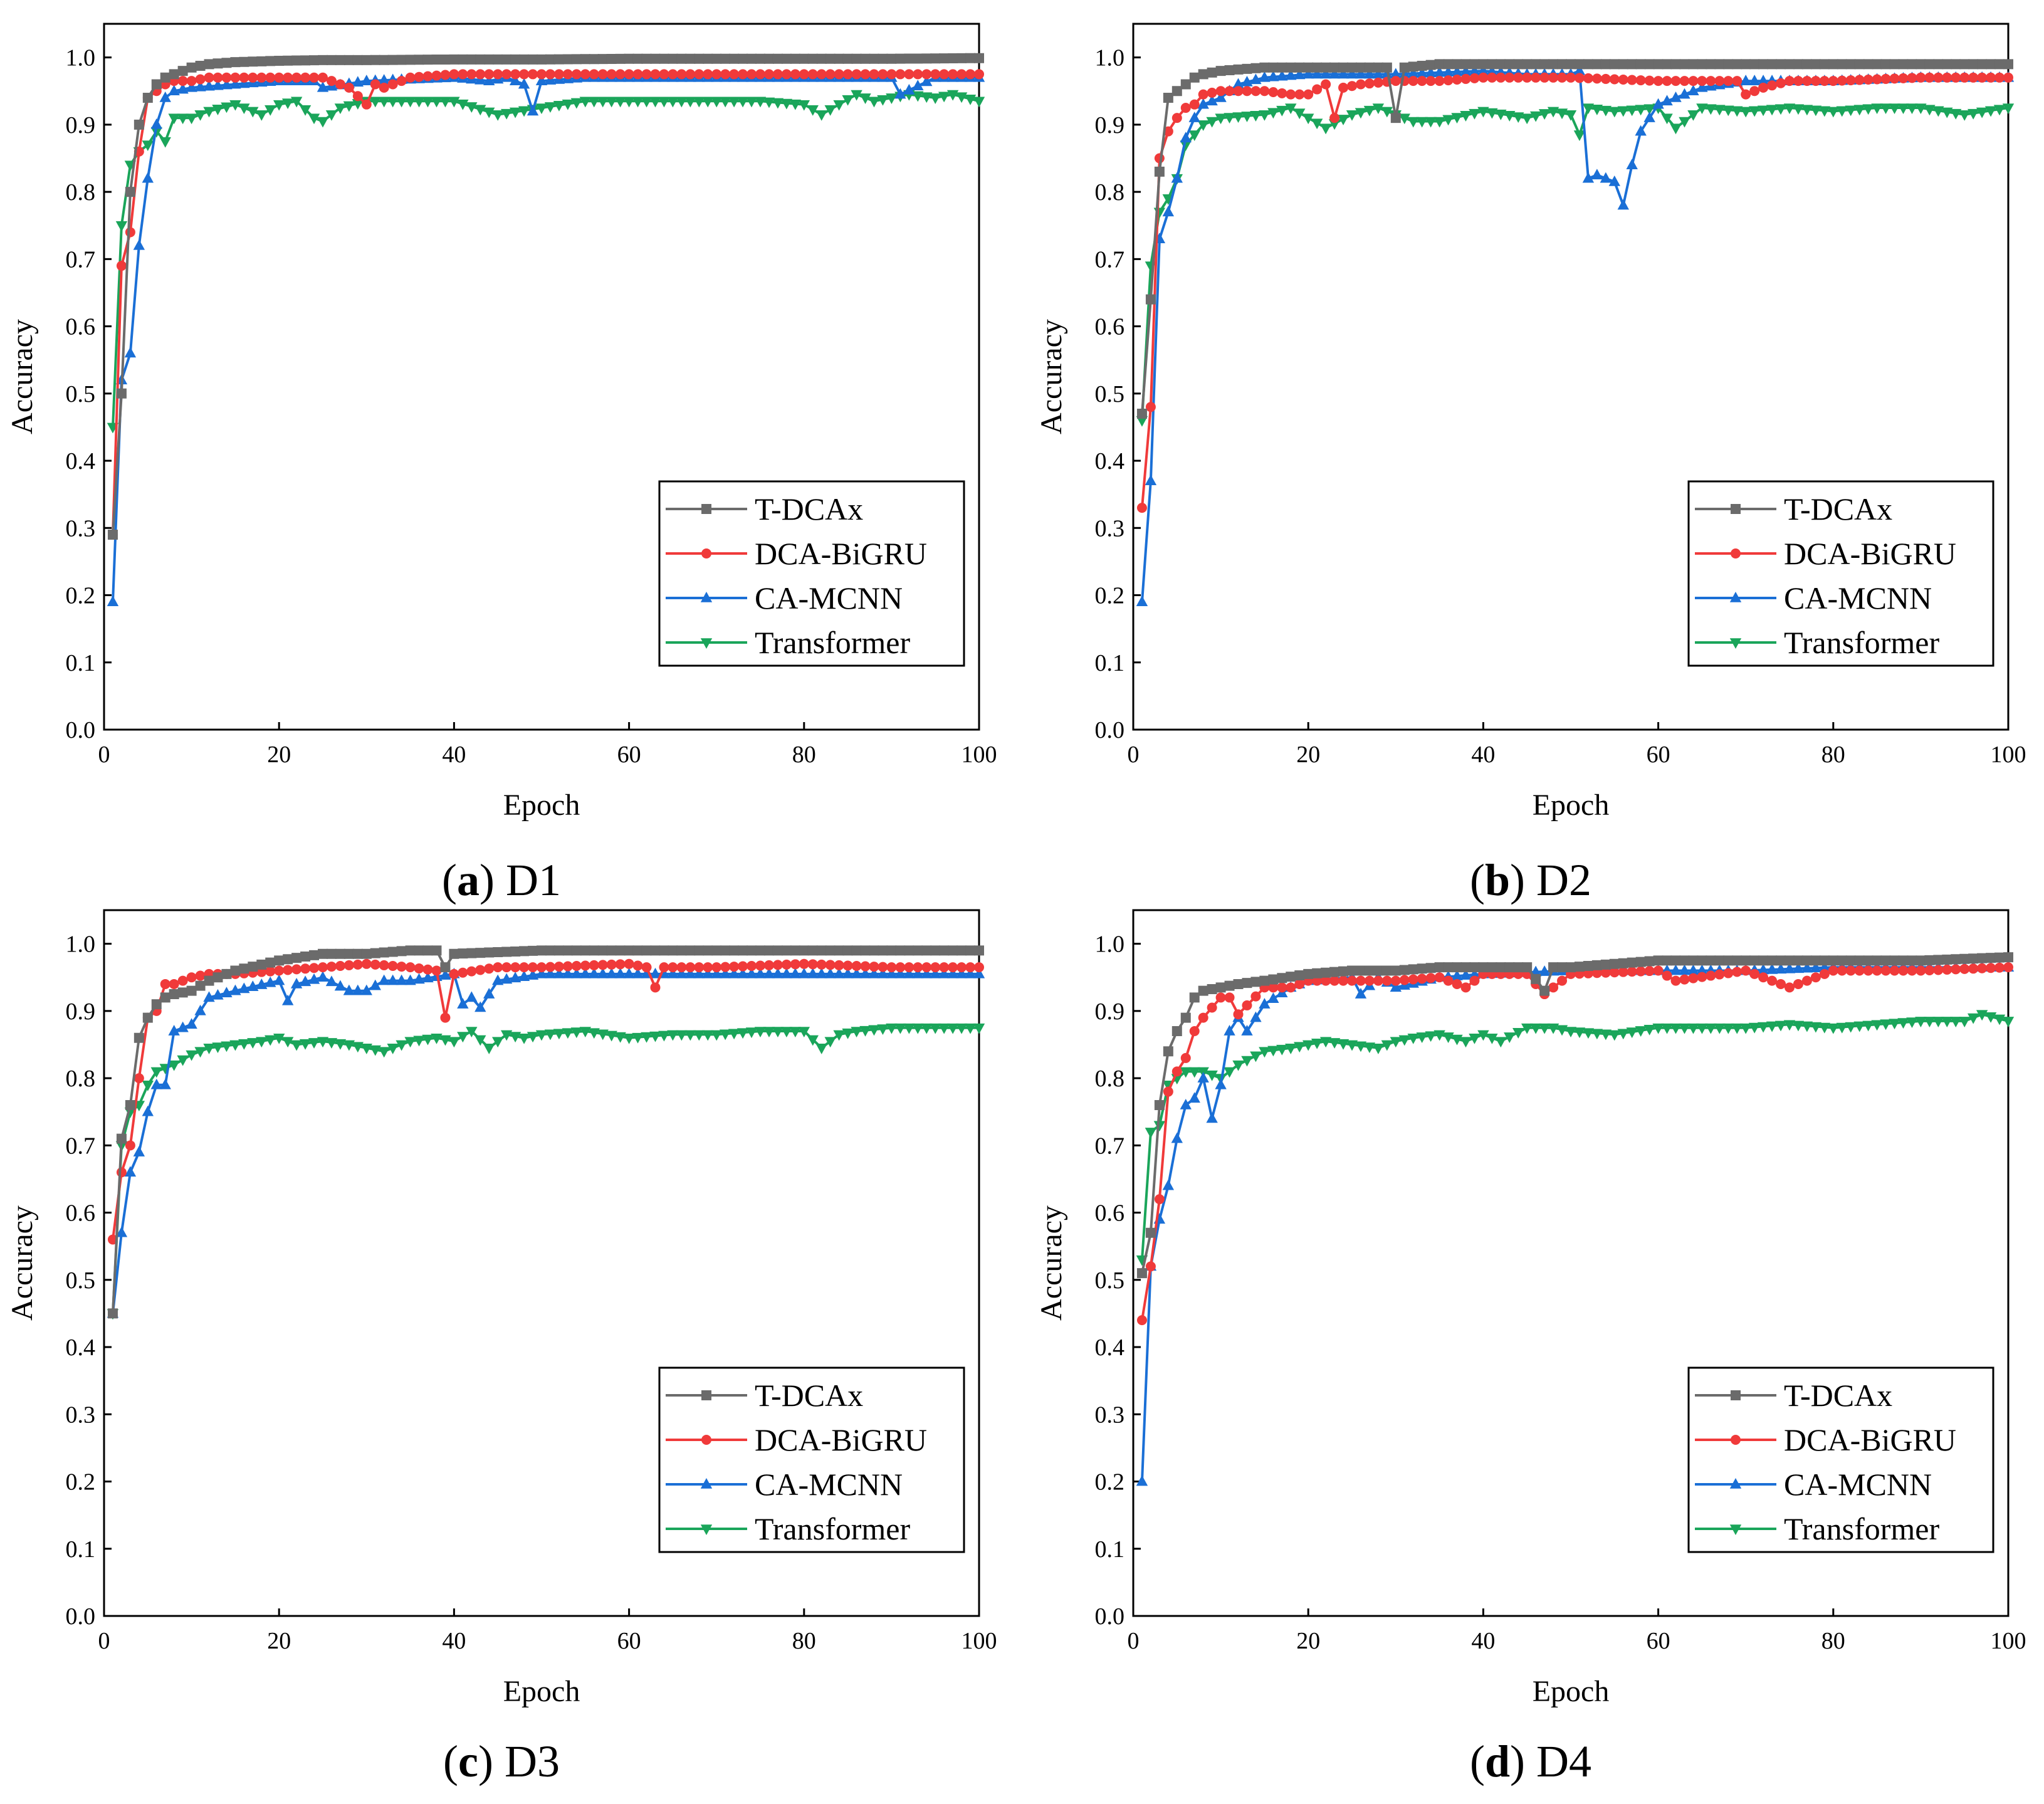 The width and height of the screenshot is (2044, 1804). I want to click on series-ca-mcnn, so click(546, 1142).